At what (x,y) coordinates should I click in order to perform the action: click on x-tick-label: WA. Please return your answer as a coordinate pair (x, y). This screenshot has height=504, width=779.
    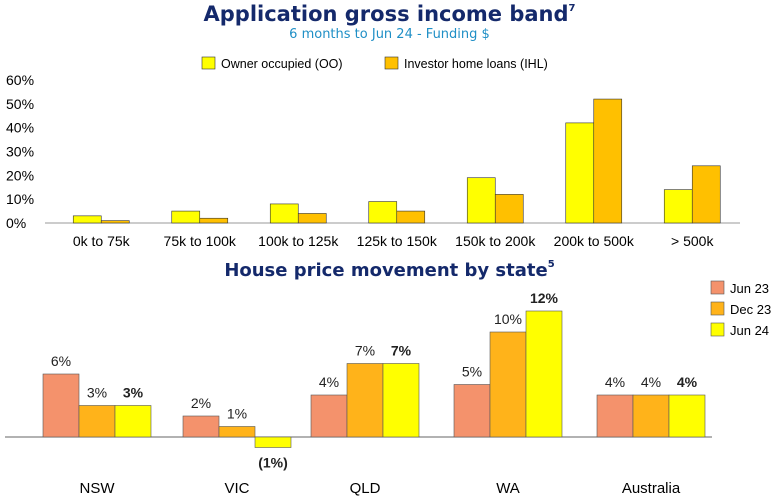
    Looking at the image, I should click on (508, 488).